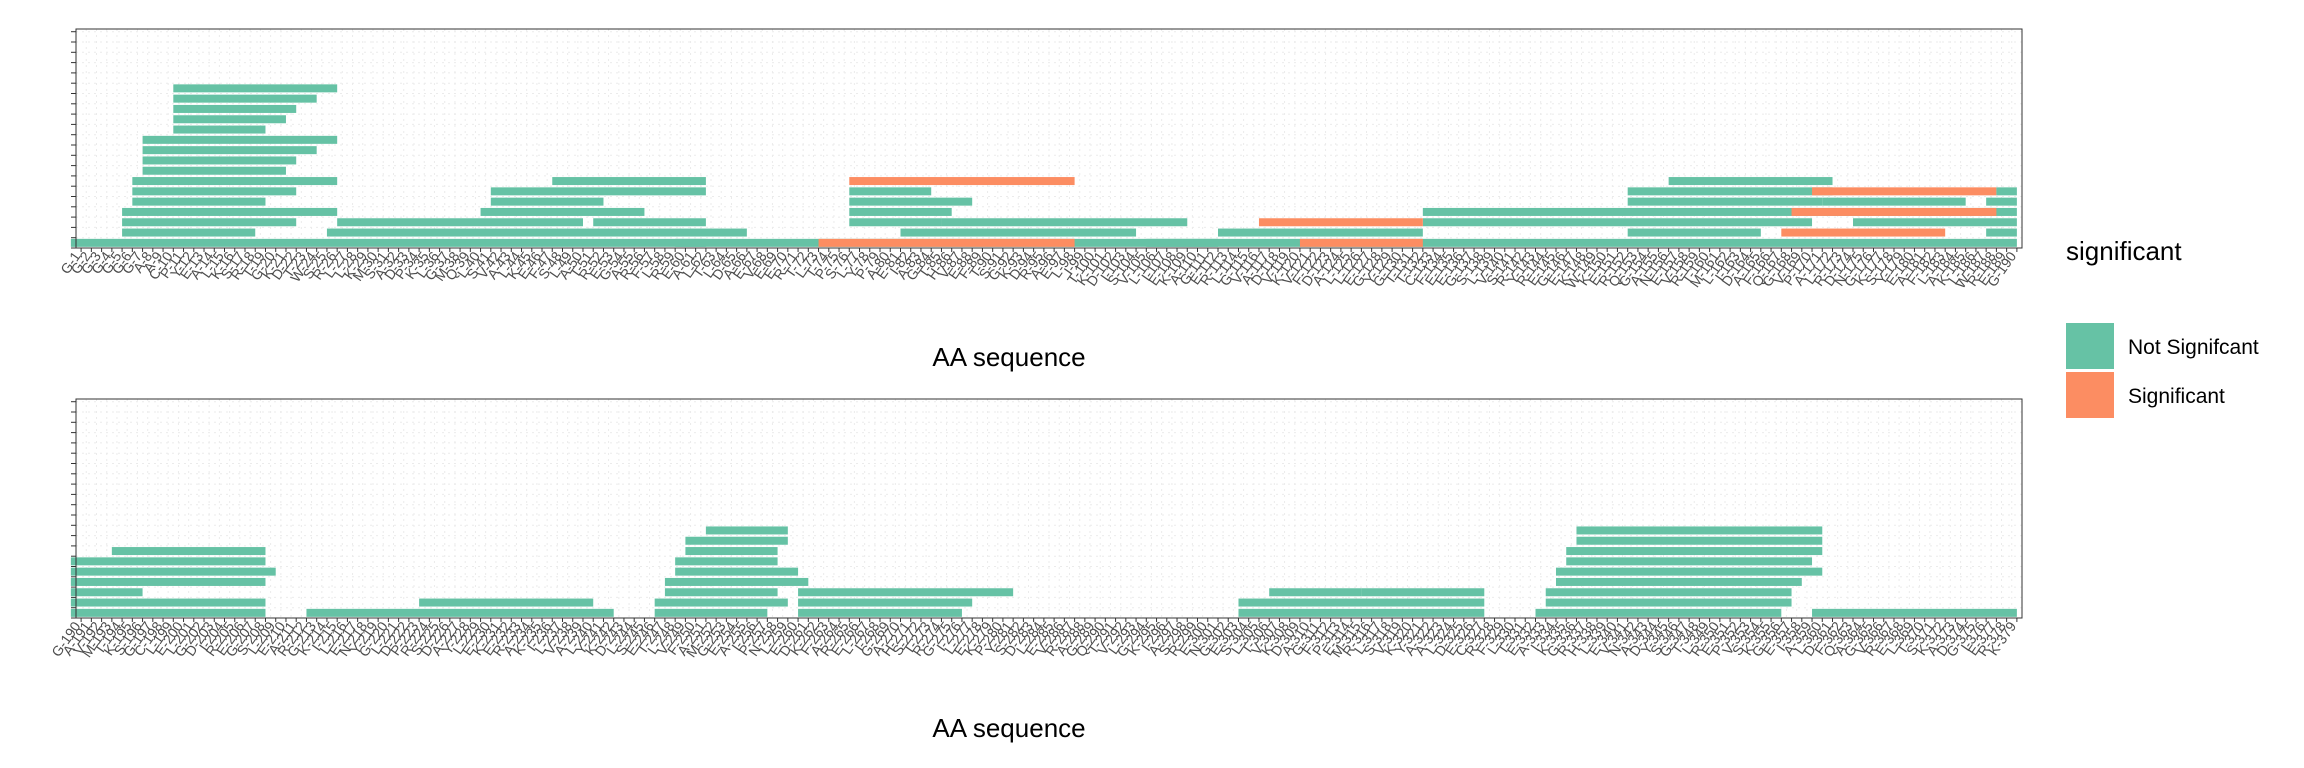 The width and height of the screenshot is (2304, 768). Describe the element at coordinates (2176, 396) in the screenshot. I see `legend-label-significant: Significant` at that location.